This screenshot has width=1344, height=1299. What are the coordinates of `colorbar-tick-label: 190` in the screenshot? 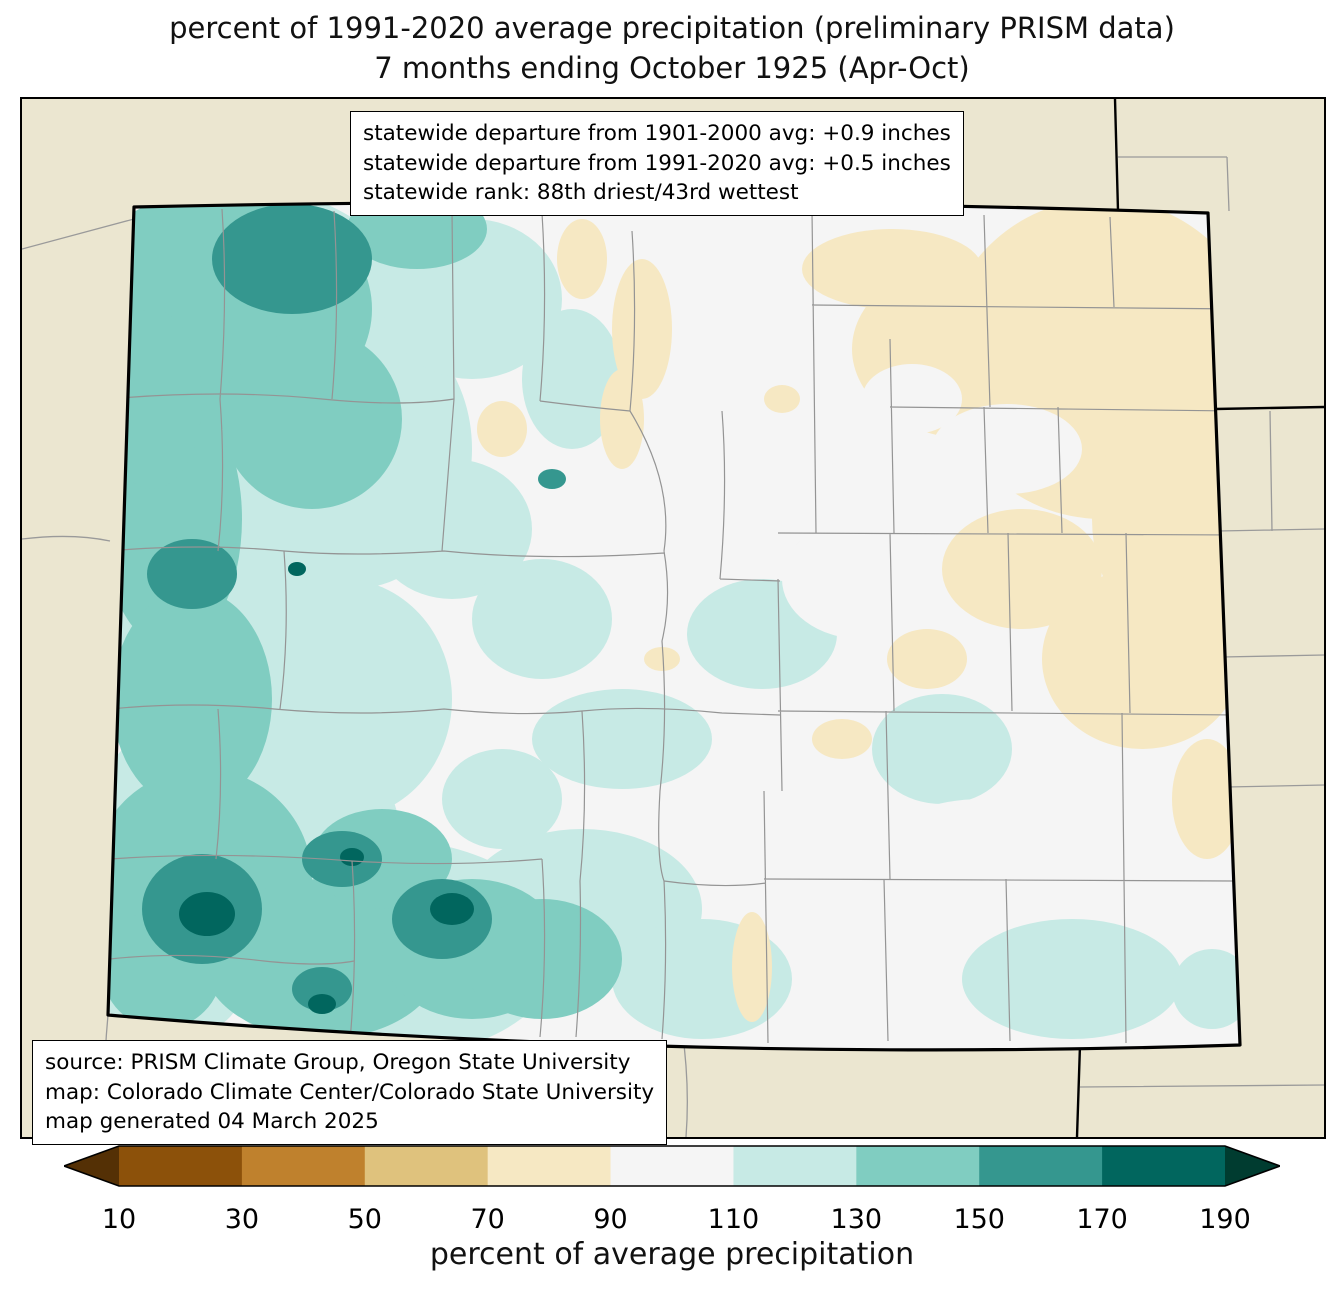 It's located at (1225, 1219).